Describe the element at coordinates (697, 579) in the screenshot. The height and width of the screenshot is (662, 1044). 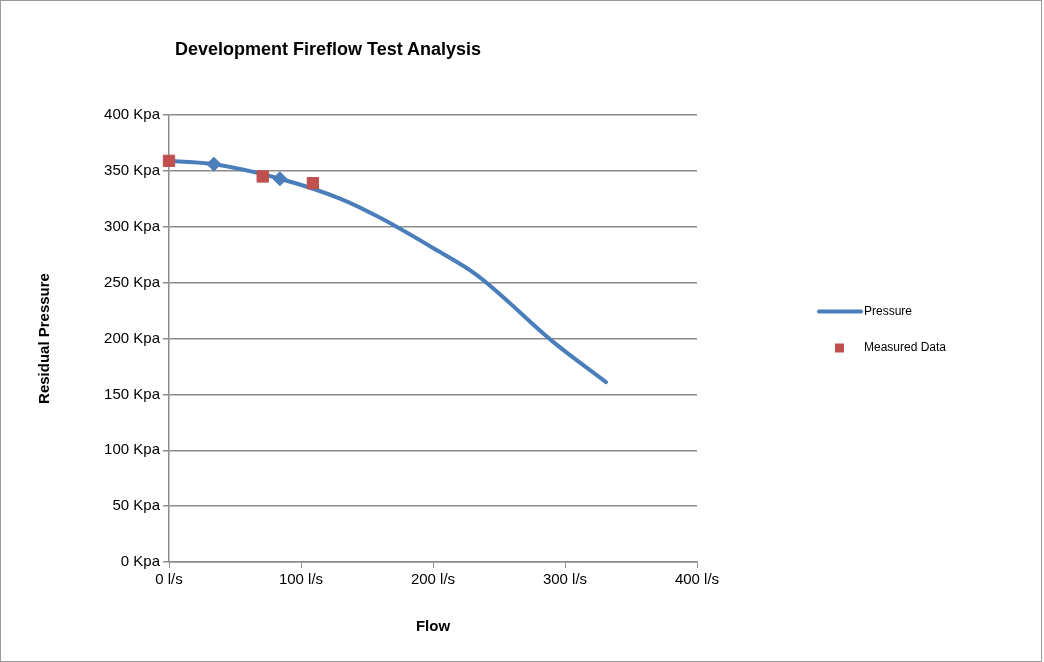
I see `x-tick-label: 400 l/s` at that location.